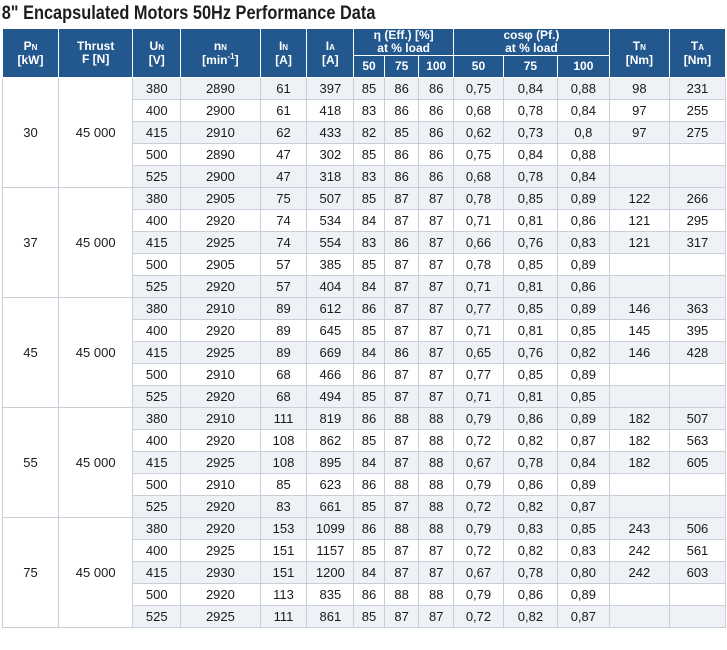  What do you see at coordinates (330, 594) in the screenshot?
I see `starting-current-cell: 835` at bounding box center [330, 594].